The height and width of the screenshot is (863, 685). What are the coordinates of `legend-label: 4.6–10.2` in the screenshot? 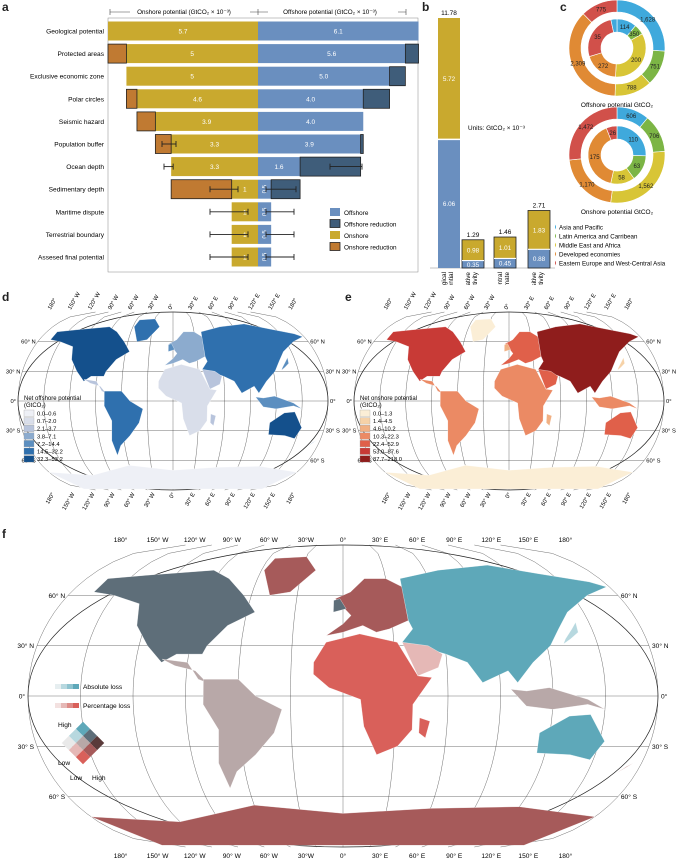 It's located at (384, 430).